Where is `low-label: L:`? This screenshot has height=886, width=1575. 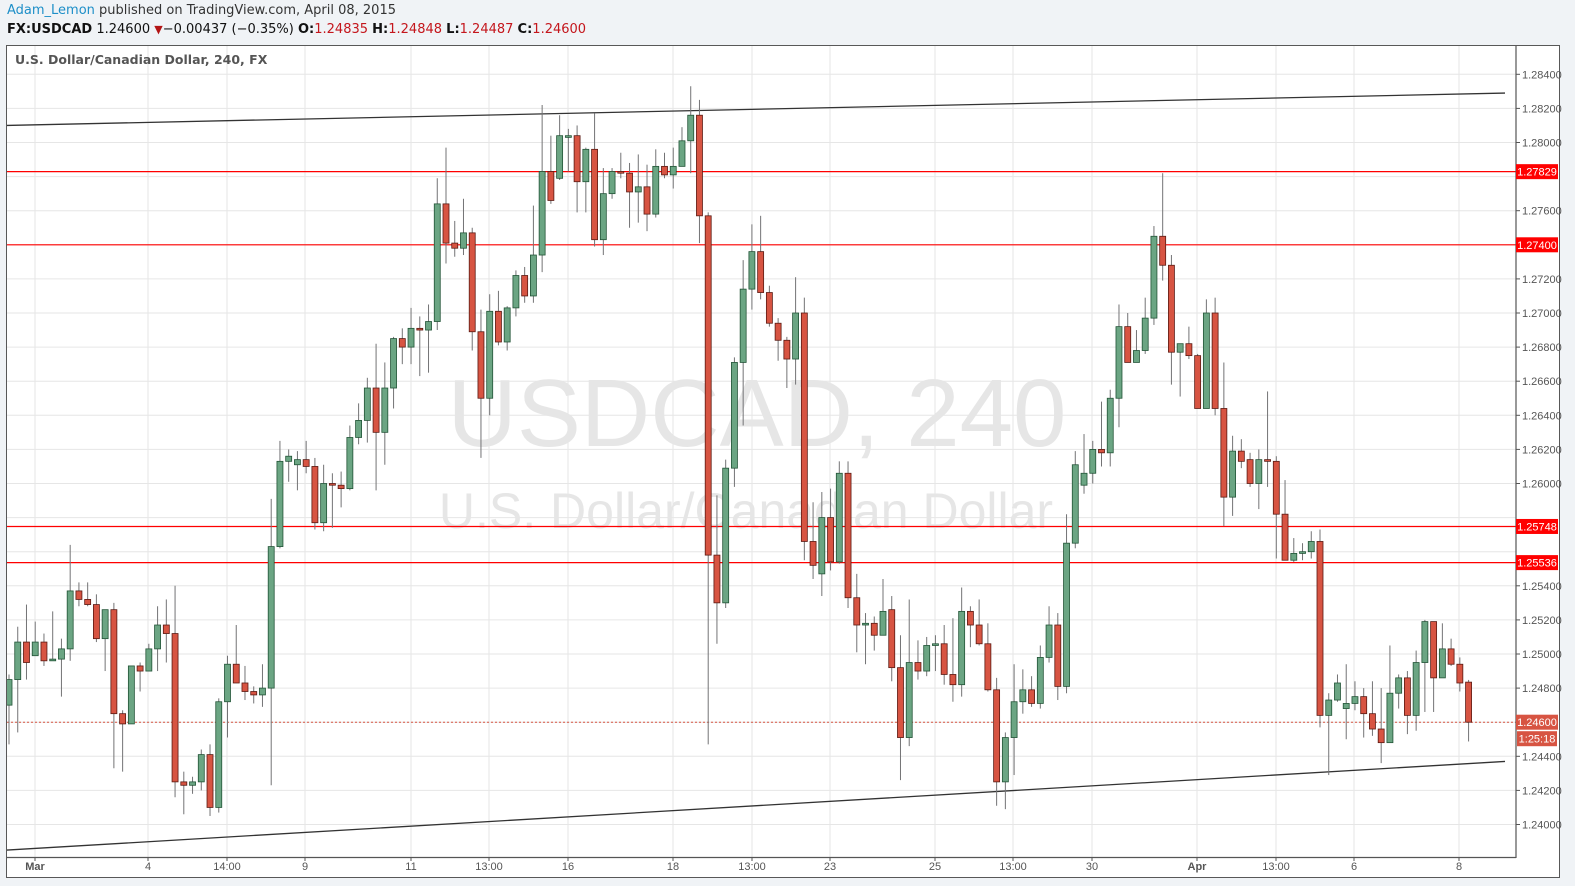
low-label: L: is located at coordinates (453, 29).